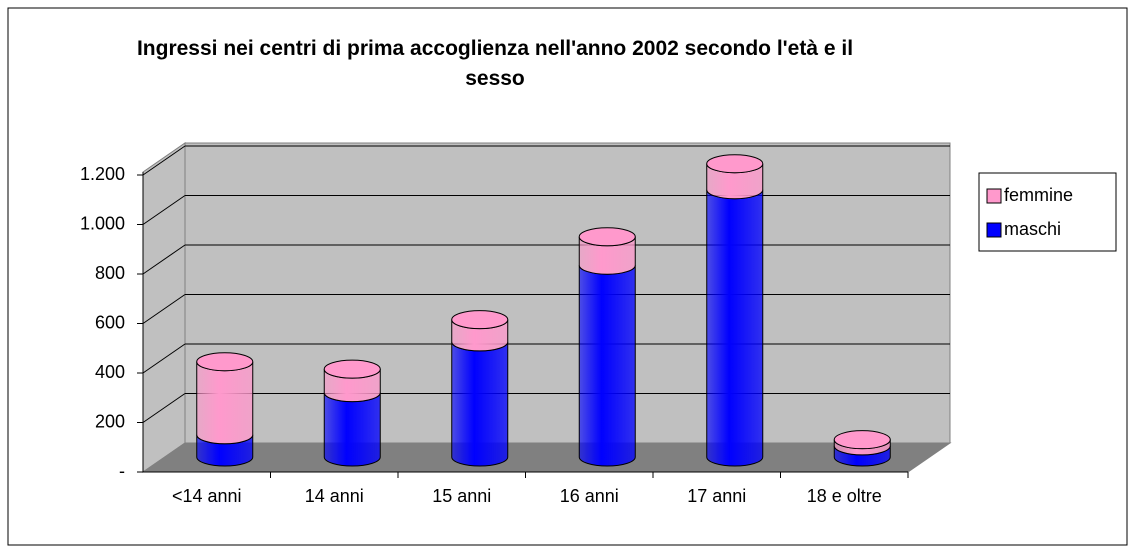 The height and width of the screenshot is (552, 1135). What do you see at coordinates (546, 457) in the screenshot?
I see `floor` at bounding box center [546, 457].